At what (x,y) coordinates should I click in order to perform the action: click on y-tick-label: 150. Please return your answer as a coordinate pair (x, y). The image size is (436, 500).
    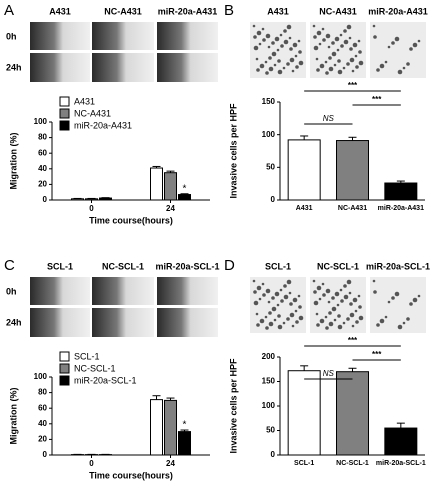
    Looking at the image, I should click on (269, 381).